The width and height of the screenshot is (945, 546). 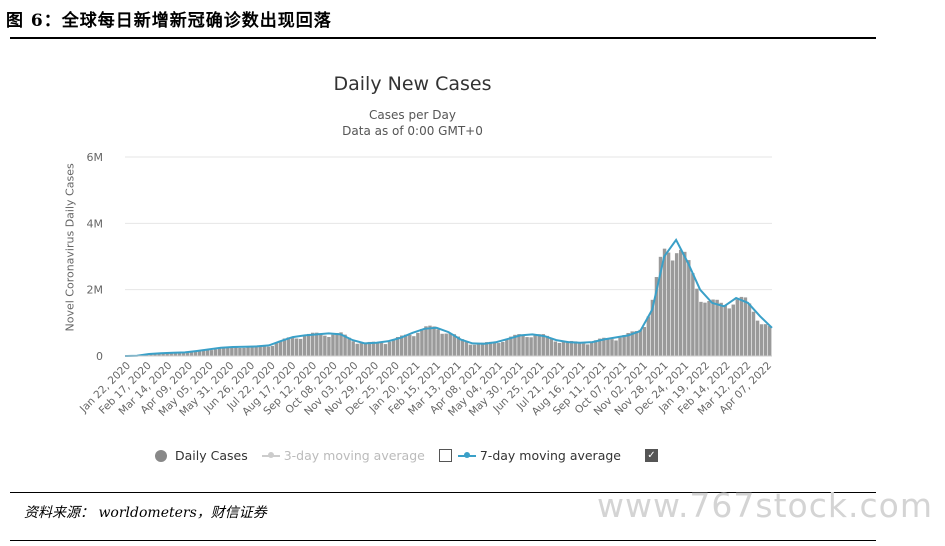 I want to click on legend-label-3day: 3-day moving average, so click(x=354, y=455).